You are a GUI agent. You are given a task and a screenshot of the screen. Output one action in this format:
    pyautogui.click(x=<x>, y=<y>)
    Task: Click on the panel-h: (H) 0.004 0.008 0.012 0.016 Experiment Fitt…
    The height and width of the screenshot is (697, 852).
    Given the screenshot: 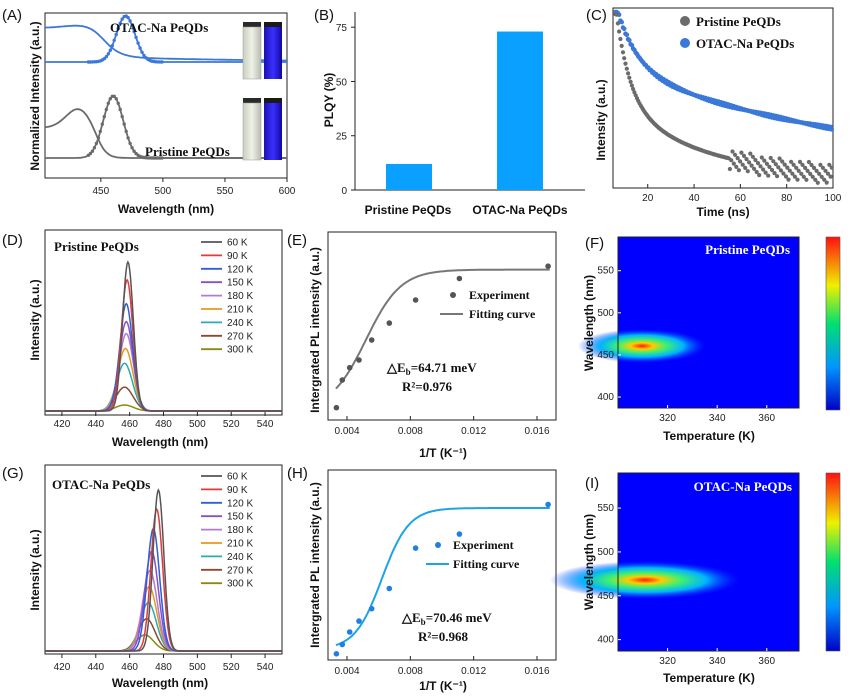 What is the action you would take?
    pyautogui.click(x=422, y=579)
    